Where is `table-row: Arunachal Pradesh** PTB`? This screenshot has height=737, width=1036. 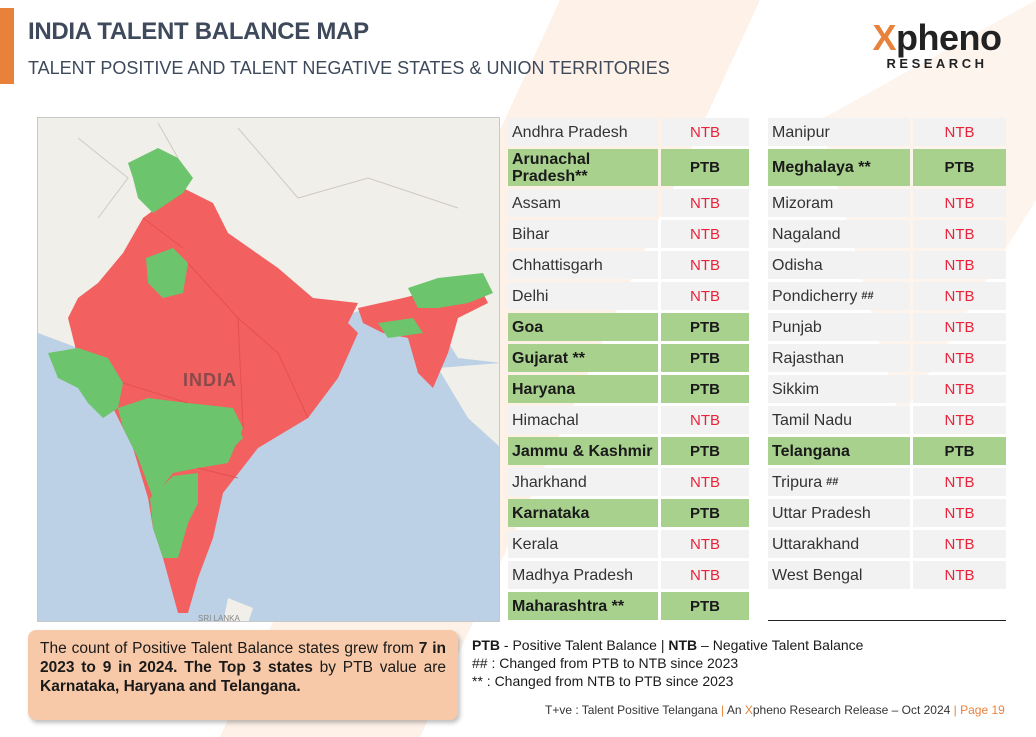 table-row: Arunachal Pradesh** PTB is located at coordinates (628, 167).